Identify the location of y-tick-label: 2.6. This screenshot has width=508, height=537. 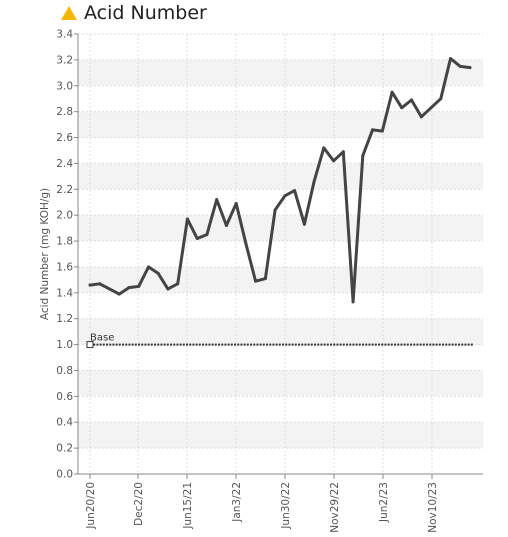
(64, 138).